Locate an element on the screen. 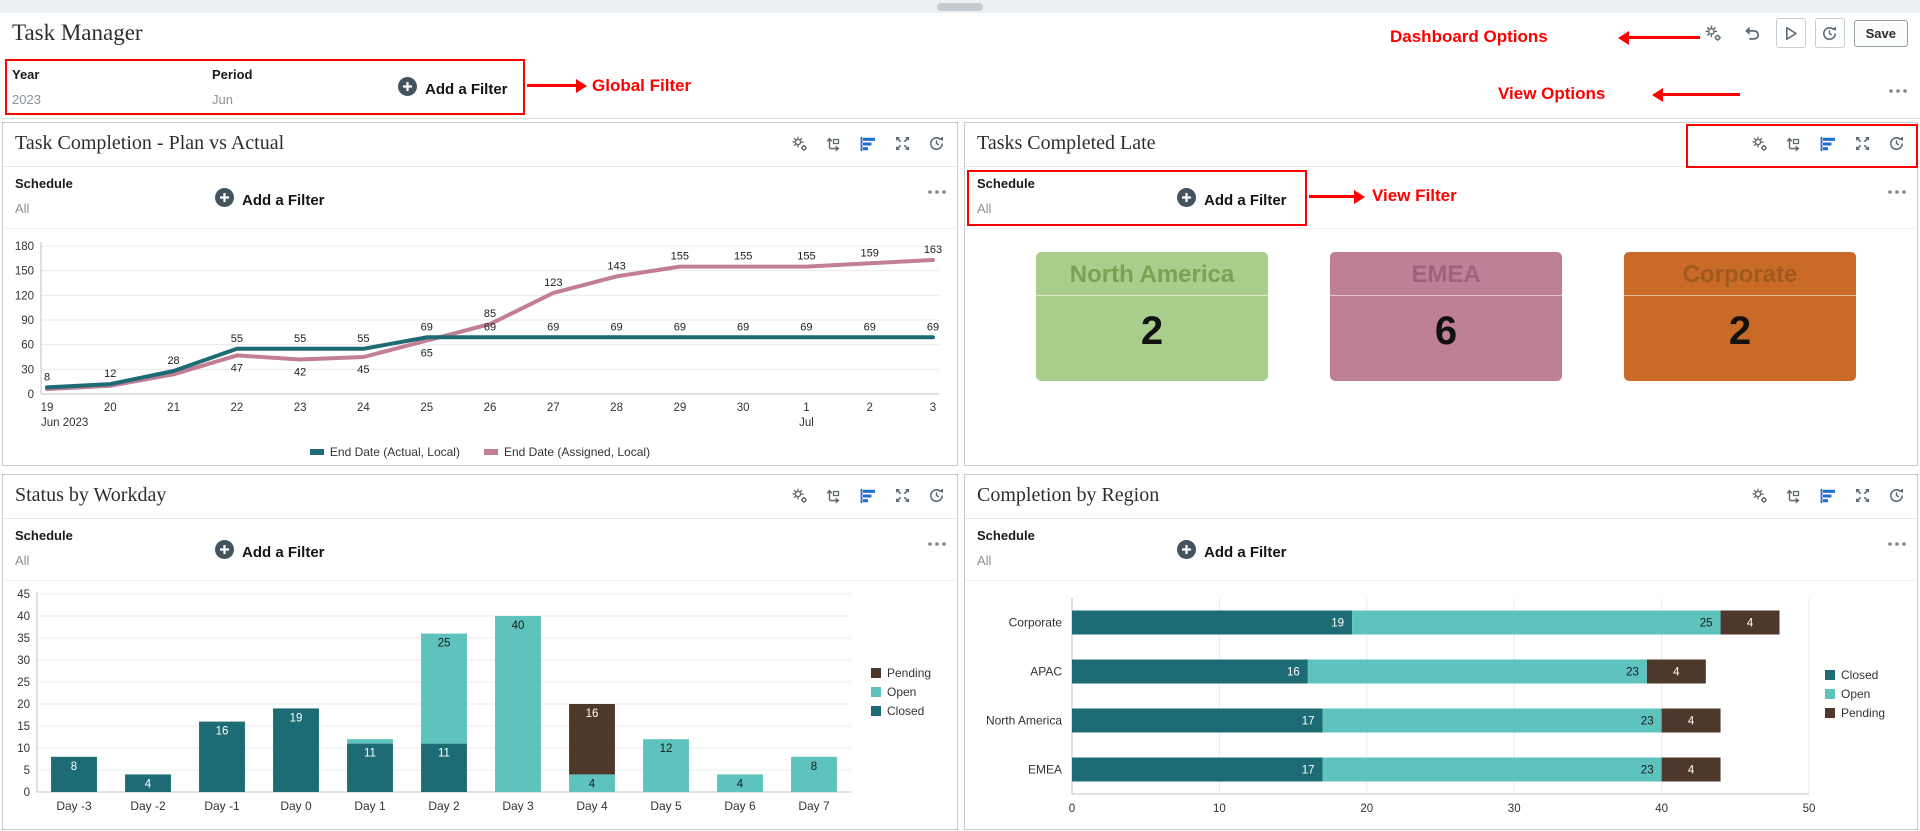 The width and height of the screenshot is (1920, 831). dashboard-toolbar: Save is located at coordinates (1803, 33).